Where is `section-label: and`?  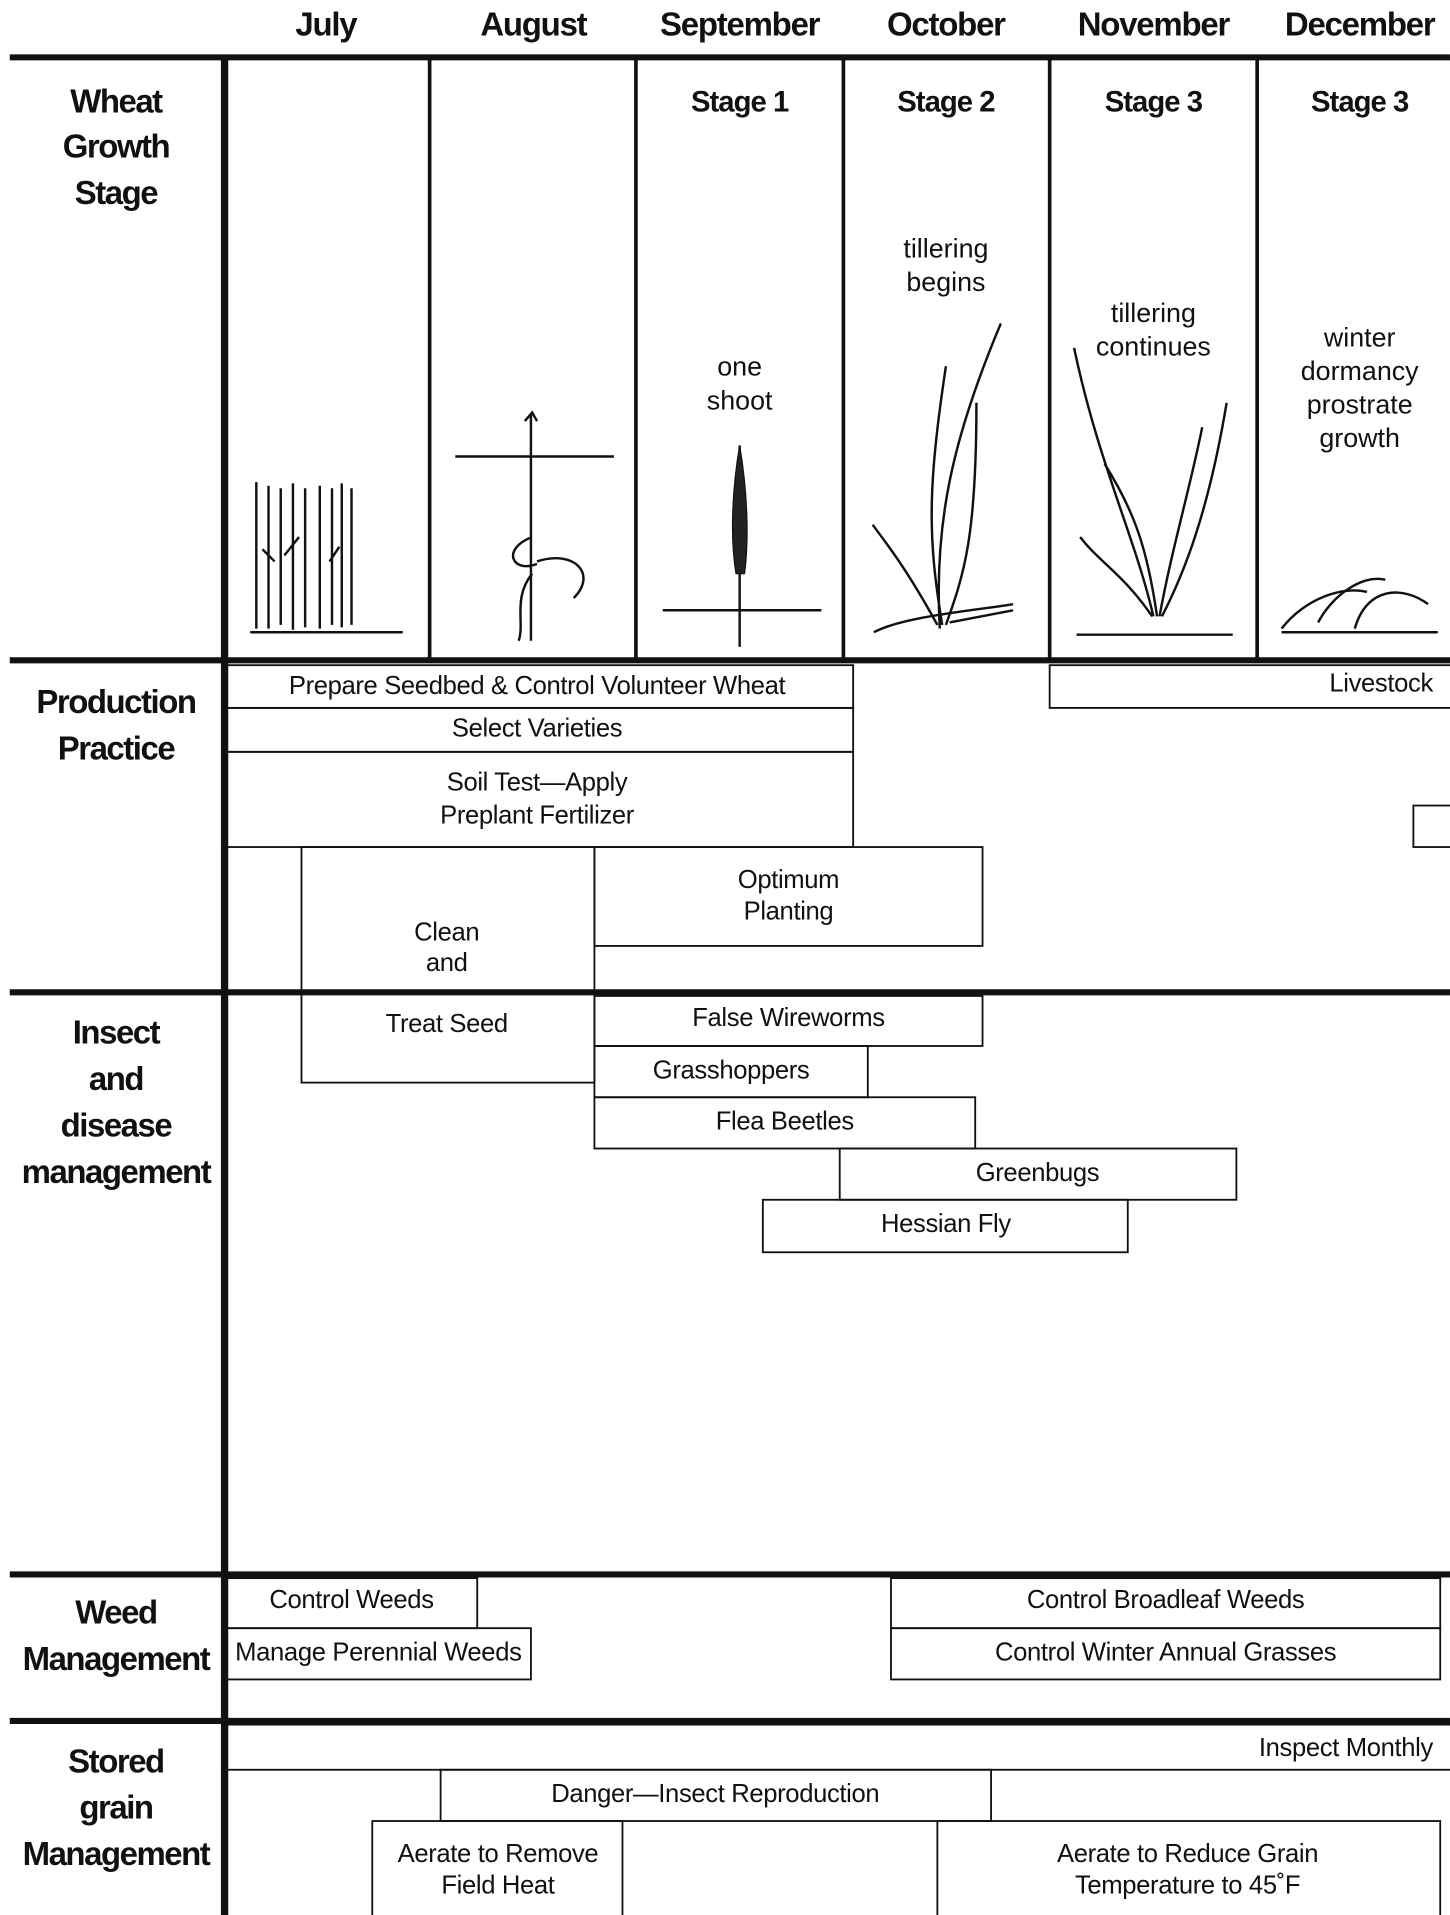
section-label: and is located at coordinates (116, 1078).